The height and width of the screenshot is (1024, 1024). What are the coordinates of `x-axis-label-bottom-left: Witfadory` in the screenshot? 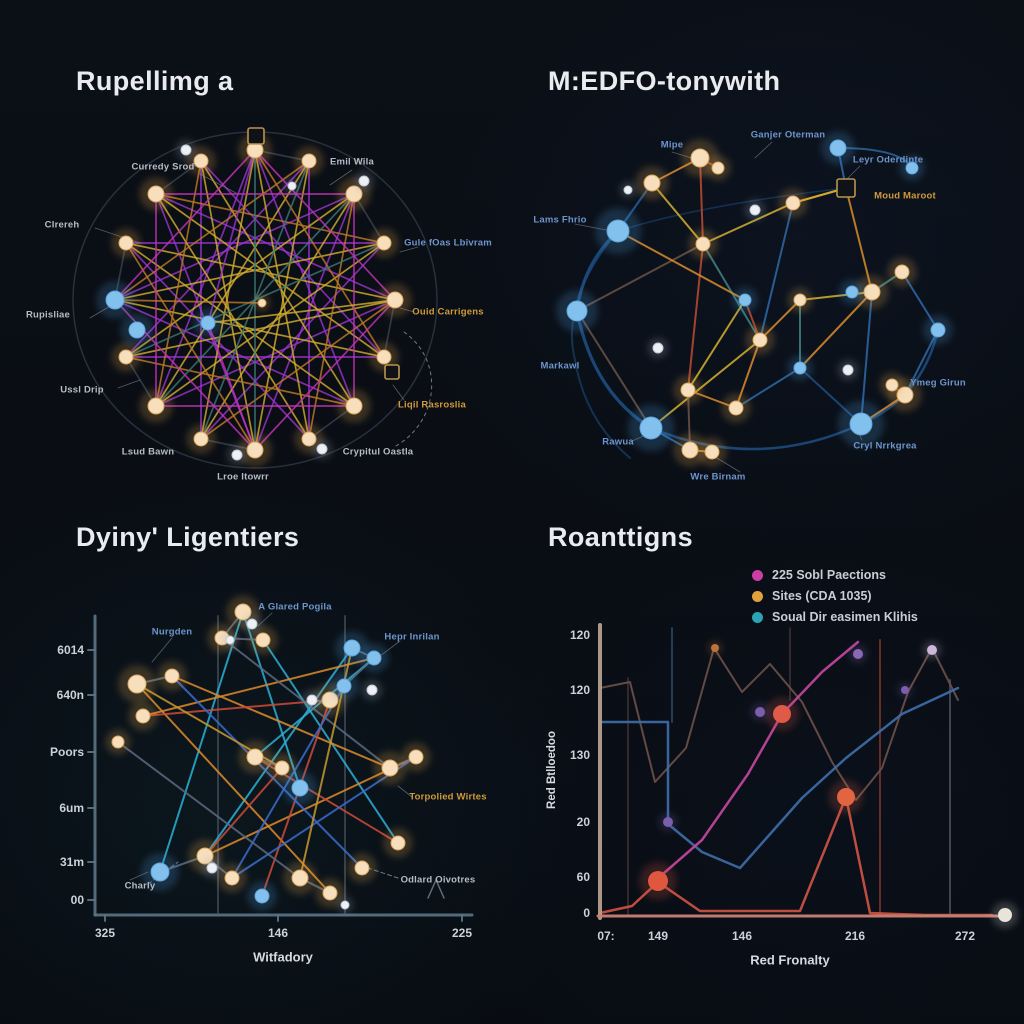 It's located at (283, 957).